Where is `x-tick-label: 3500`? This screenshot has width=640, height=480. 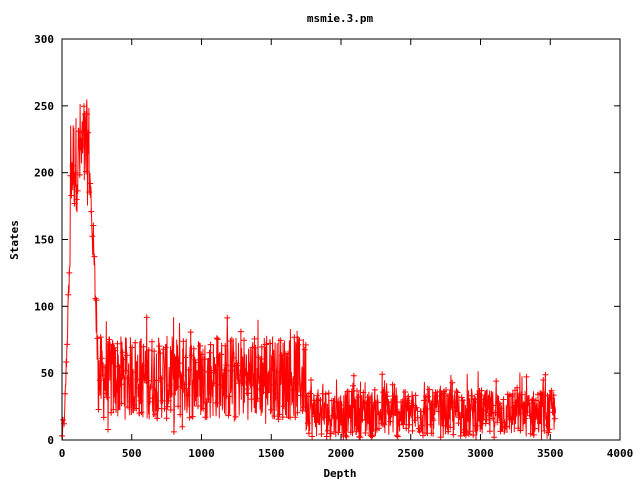 x-tick-label: 3500 is located at coordinates (550, 453).